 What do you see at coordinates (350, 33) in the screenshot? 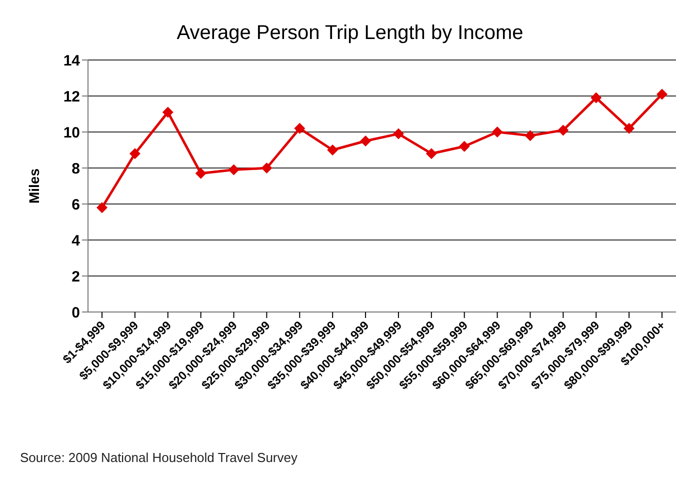
I see `chart-title: Average Person Trip Length by Income` at bounding box center [350, 33].